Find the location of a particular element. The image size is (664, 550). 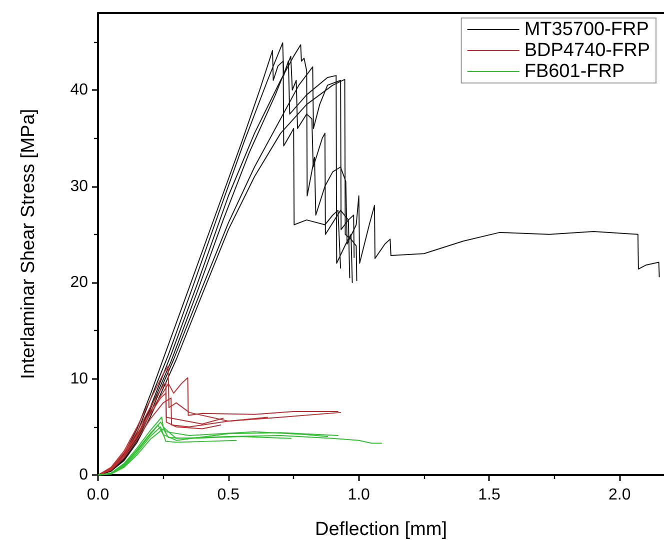

y-tick-label: 10 is located at coordinates (79, 379).